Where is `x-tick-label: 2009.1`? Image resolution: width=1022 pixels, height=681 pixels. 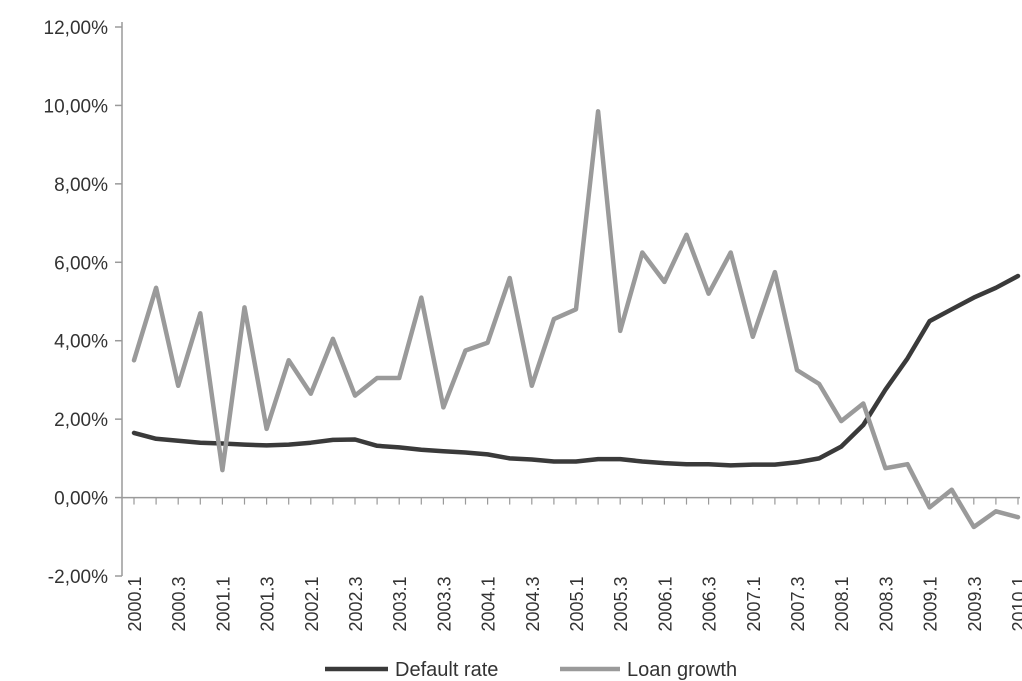 x-tick-label: 2009.1 is located at coordinates (931, 603).